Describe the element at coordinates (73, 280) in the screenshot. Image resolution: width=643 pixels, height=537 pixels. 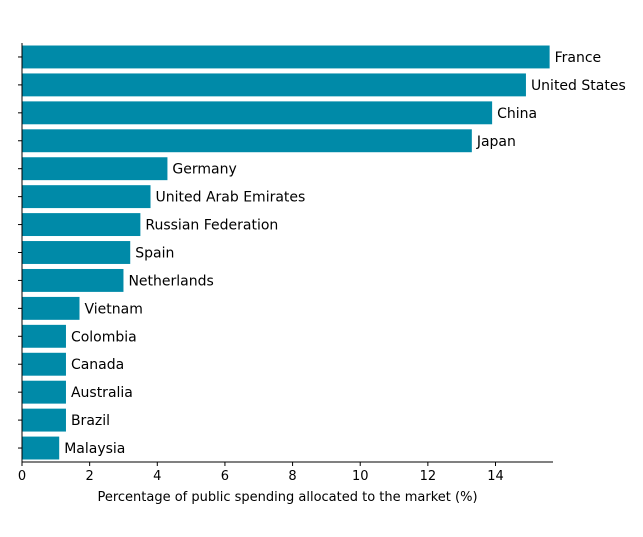
I see `bar-netherlands` at that location.